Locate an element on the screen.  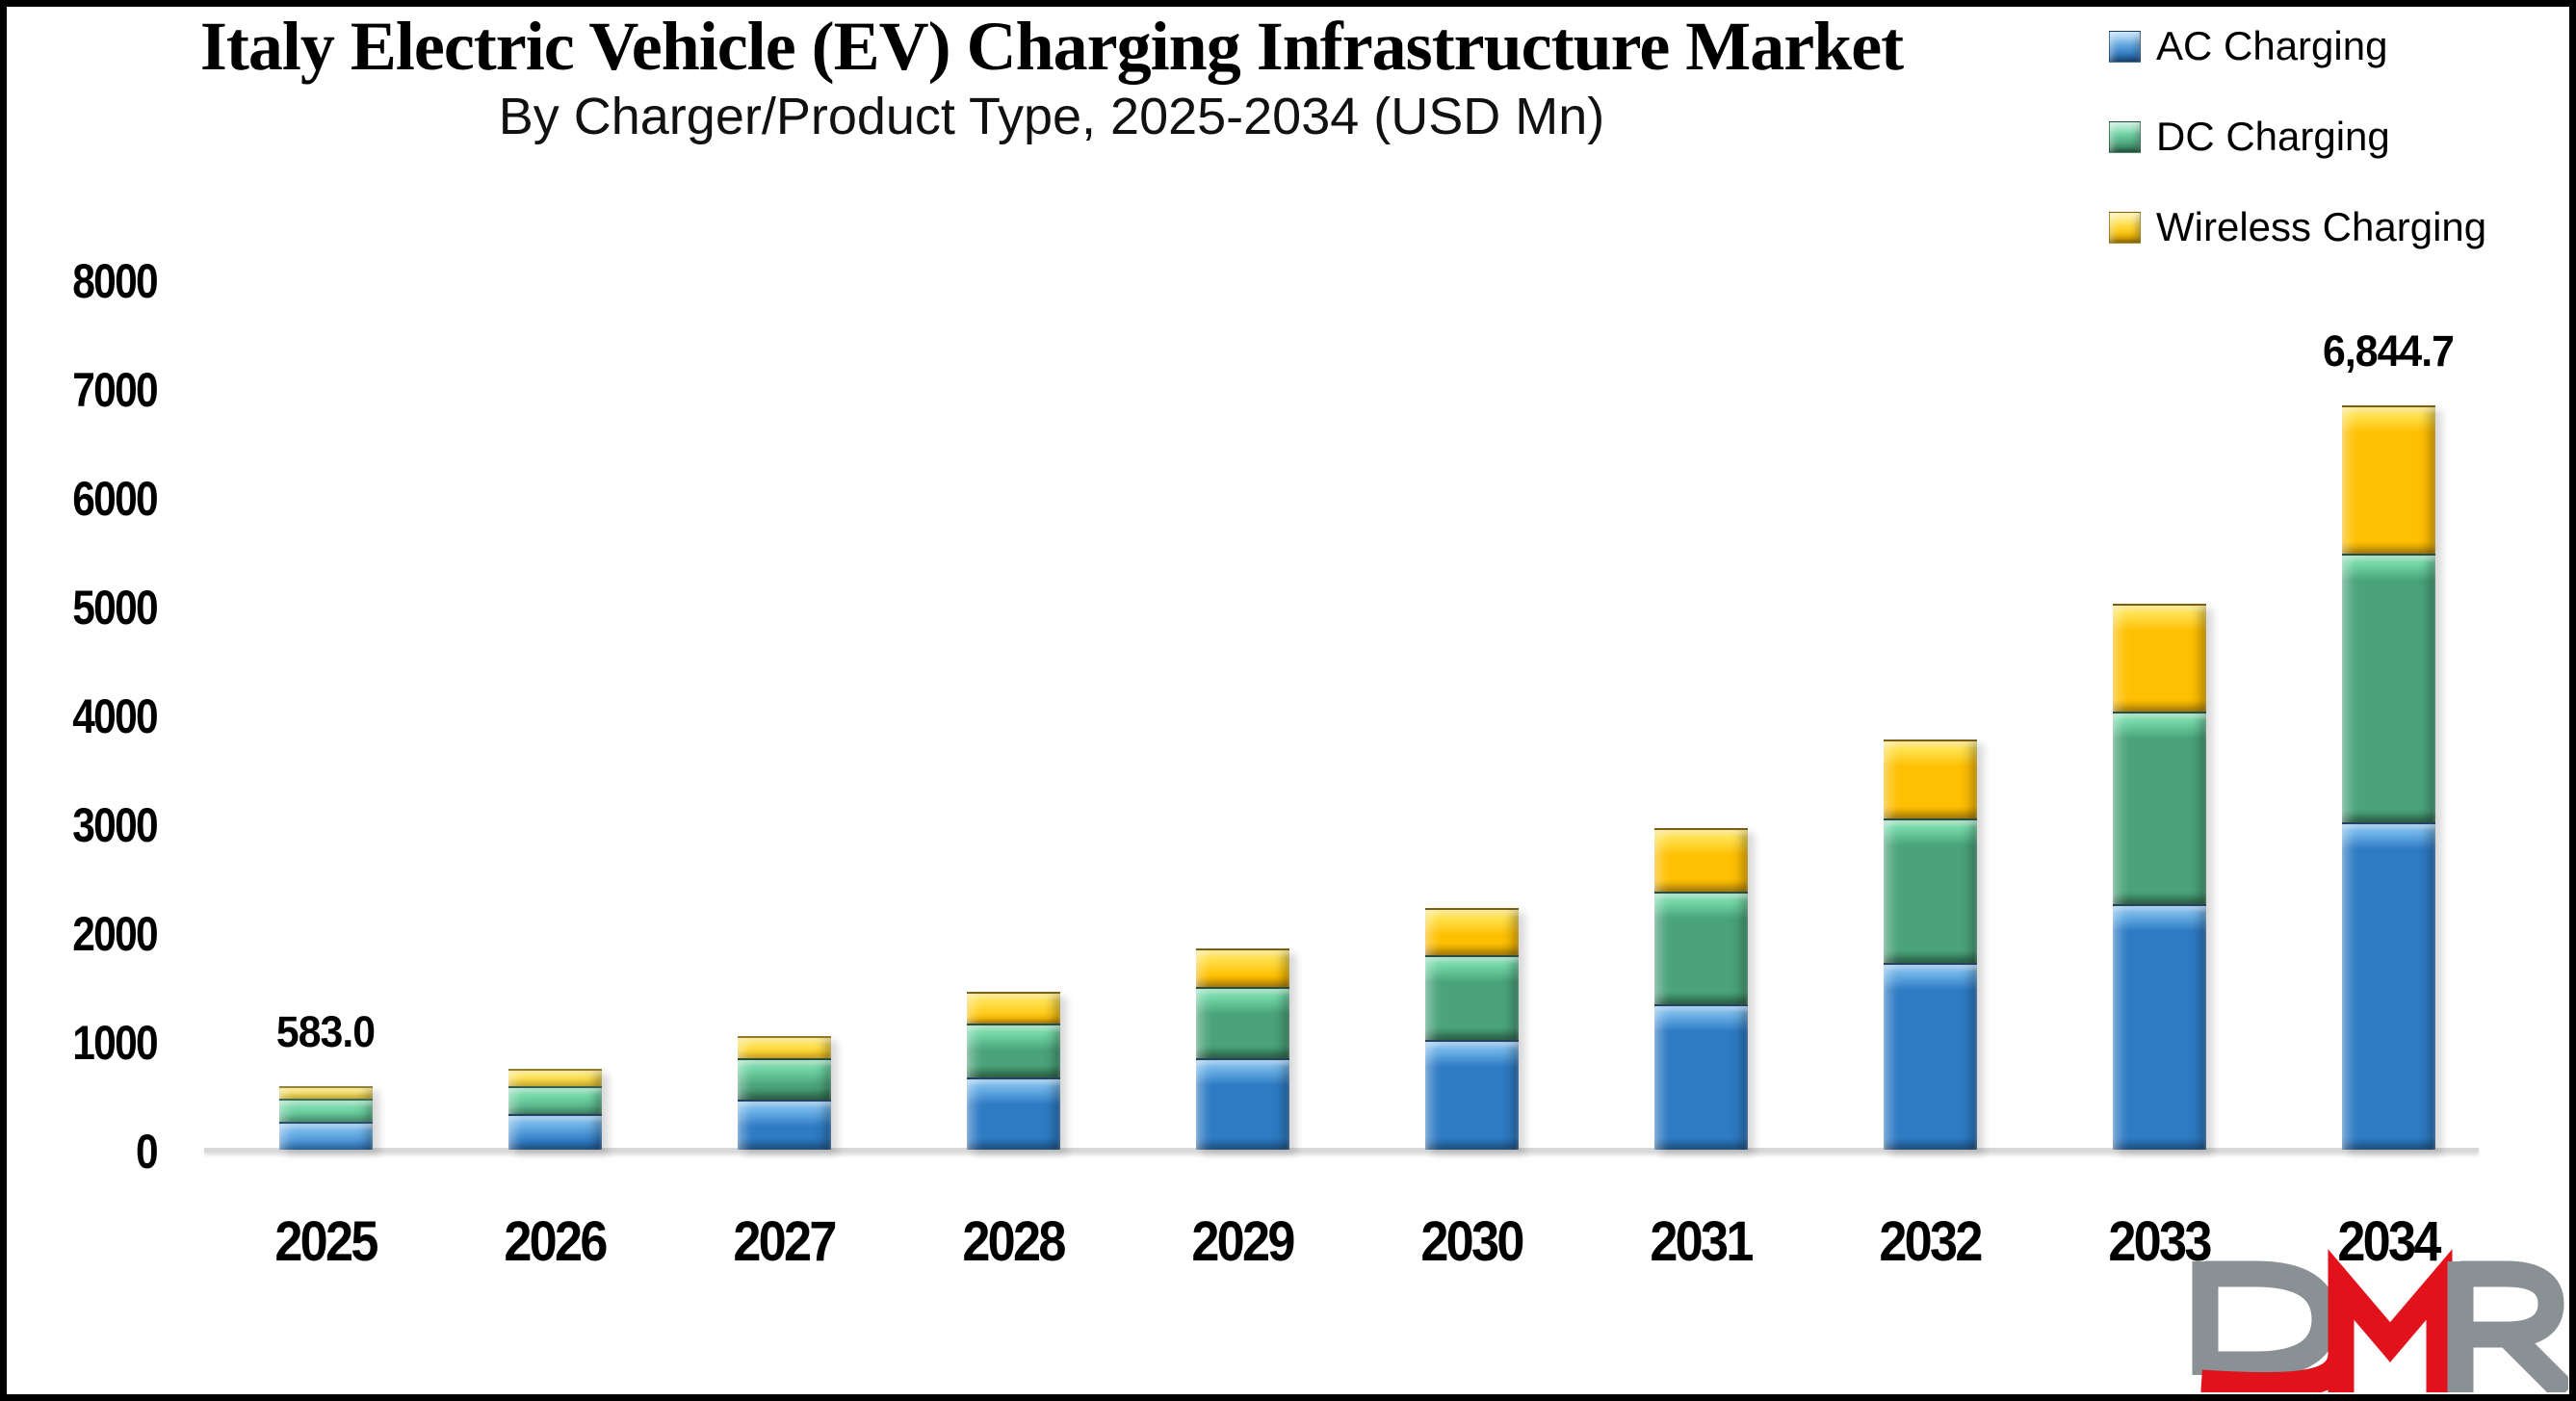
segment-2030-ac is located at coordinates (1471, 1095).